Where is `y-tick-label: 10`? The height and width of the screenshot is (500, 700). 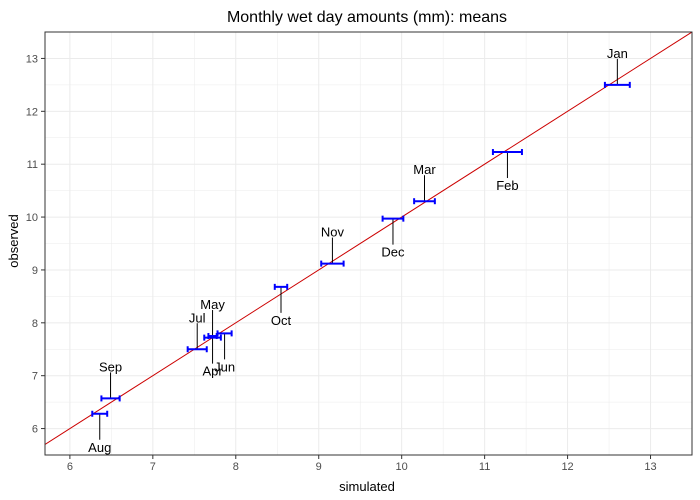
y-tick-label: 10 is located at coordinates (32, 218).